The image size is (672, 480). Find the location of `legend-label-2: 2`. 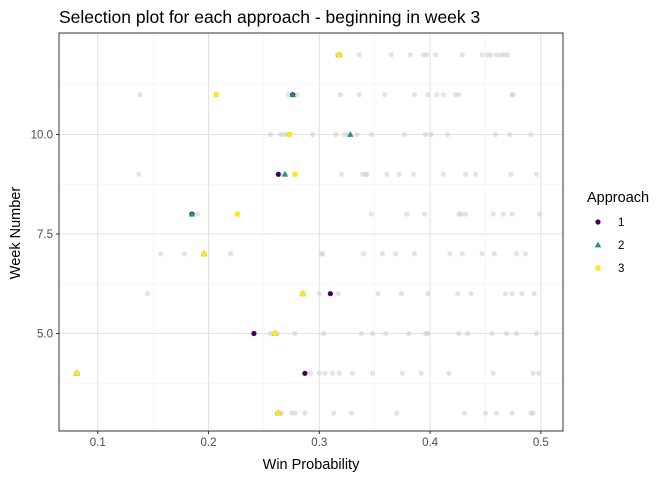

legend-label-2: 2 is located at coordinates (621, 246).